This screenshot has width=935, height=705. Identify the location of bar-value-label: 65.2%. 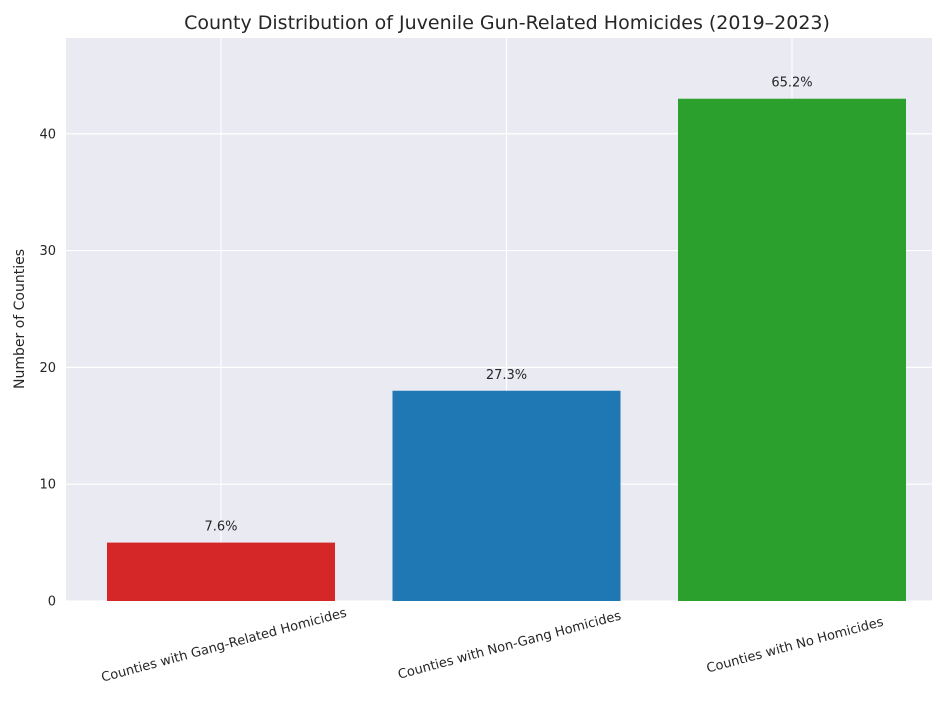
(791, 83).